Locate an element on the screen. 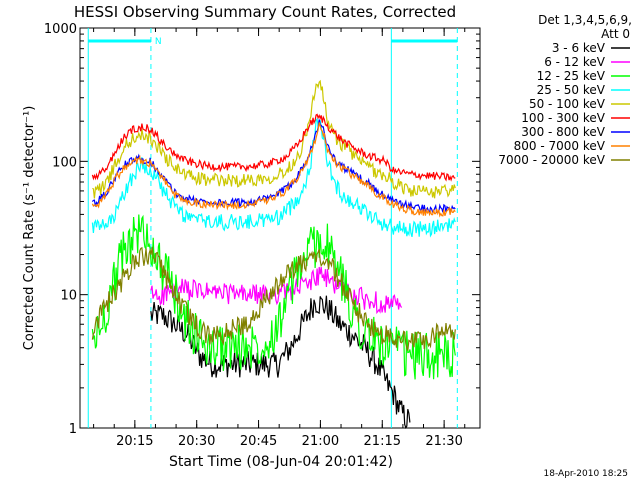 This screenshot has height=480, width=640. flag-label: N is located at coordinates (158, 42).